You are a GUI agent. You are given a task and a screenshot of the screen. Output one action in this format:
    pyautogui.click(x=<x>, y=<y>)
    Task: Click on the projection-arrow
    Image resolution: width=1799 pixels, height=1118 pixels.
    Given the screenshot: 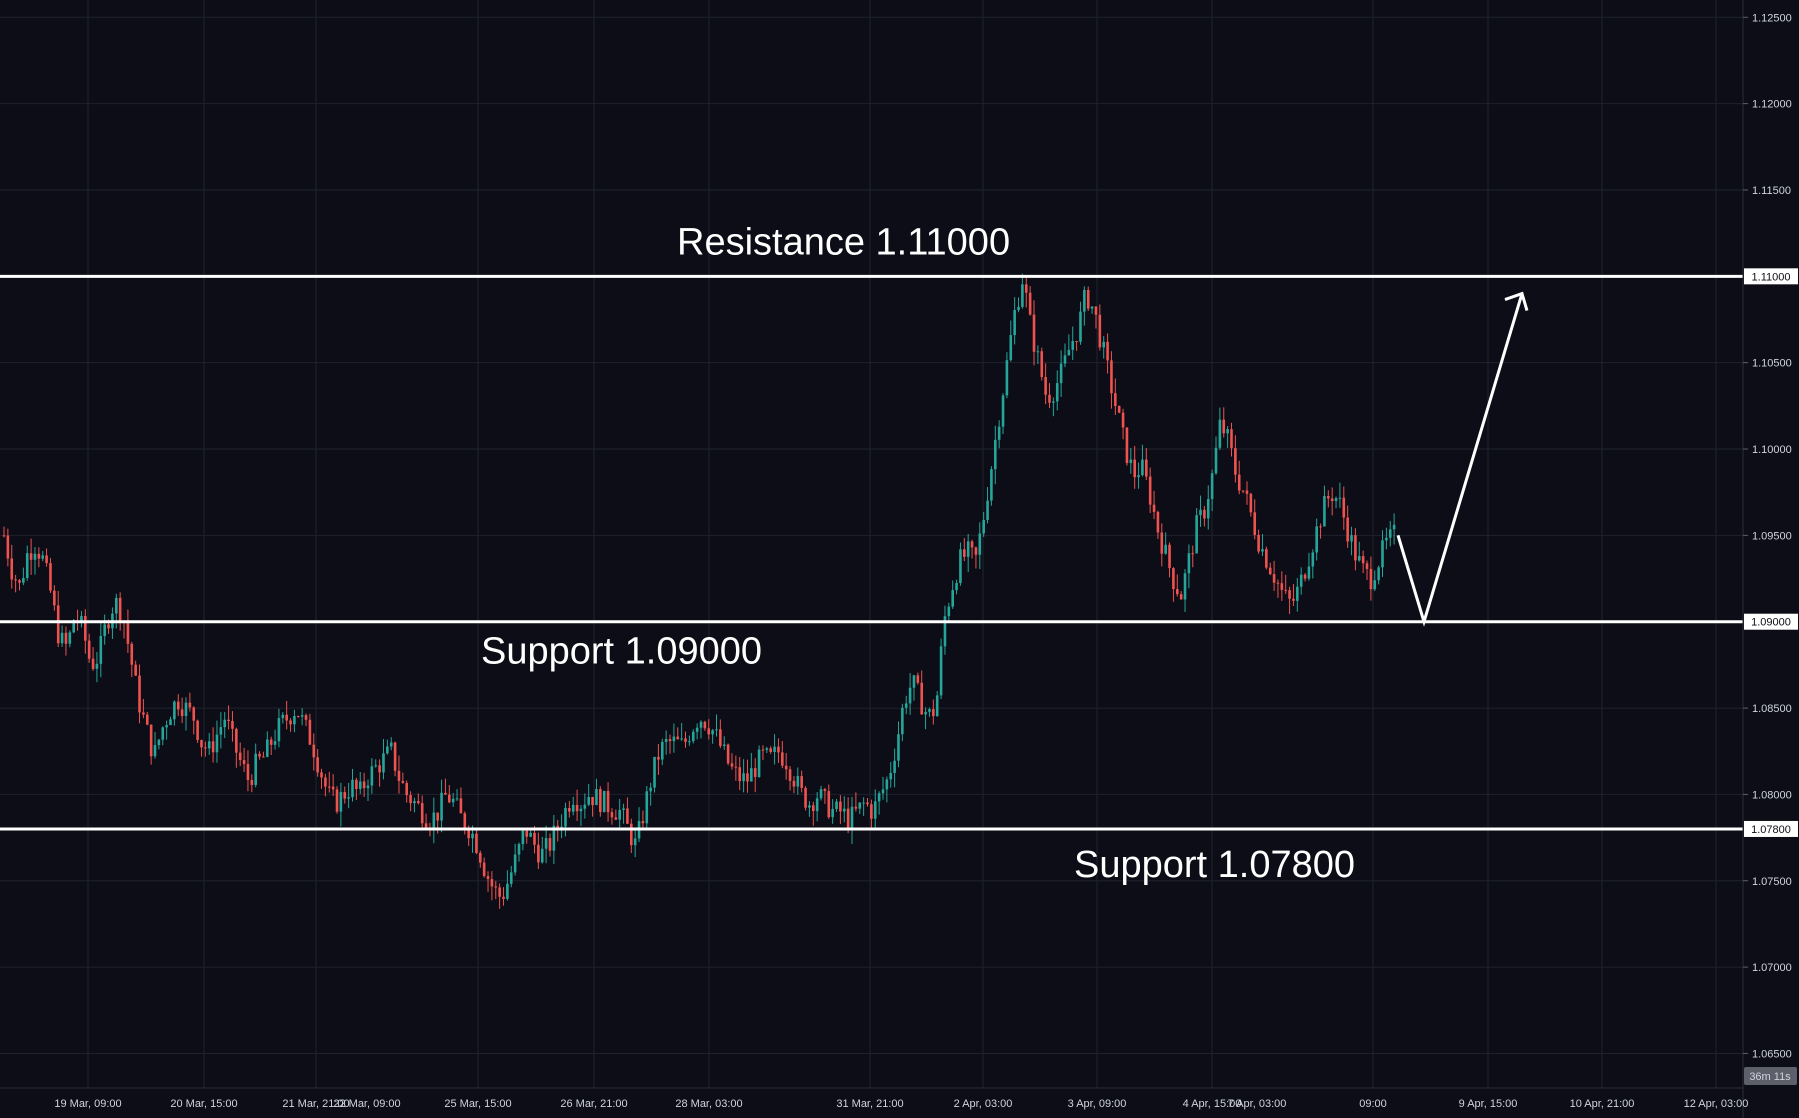 What is the action you would take?
    pyautogui.click(x=1462, y=459)
    